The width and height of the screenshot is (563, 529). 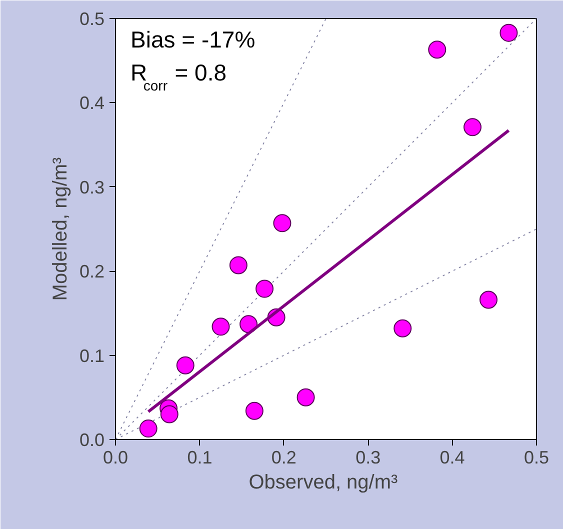 What do you see at coordinates (92, 440) in the screenshot?
I see `y-tick-label: 0.0` at bounding box center [92, 440].